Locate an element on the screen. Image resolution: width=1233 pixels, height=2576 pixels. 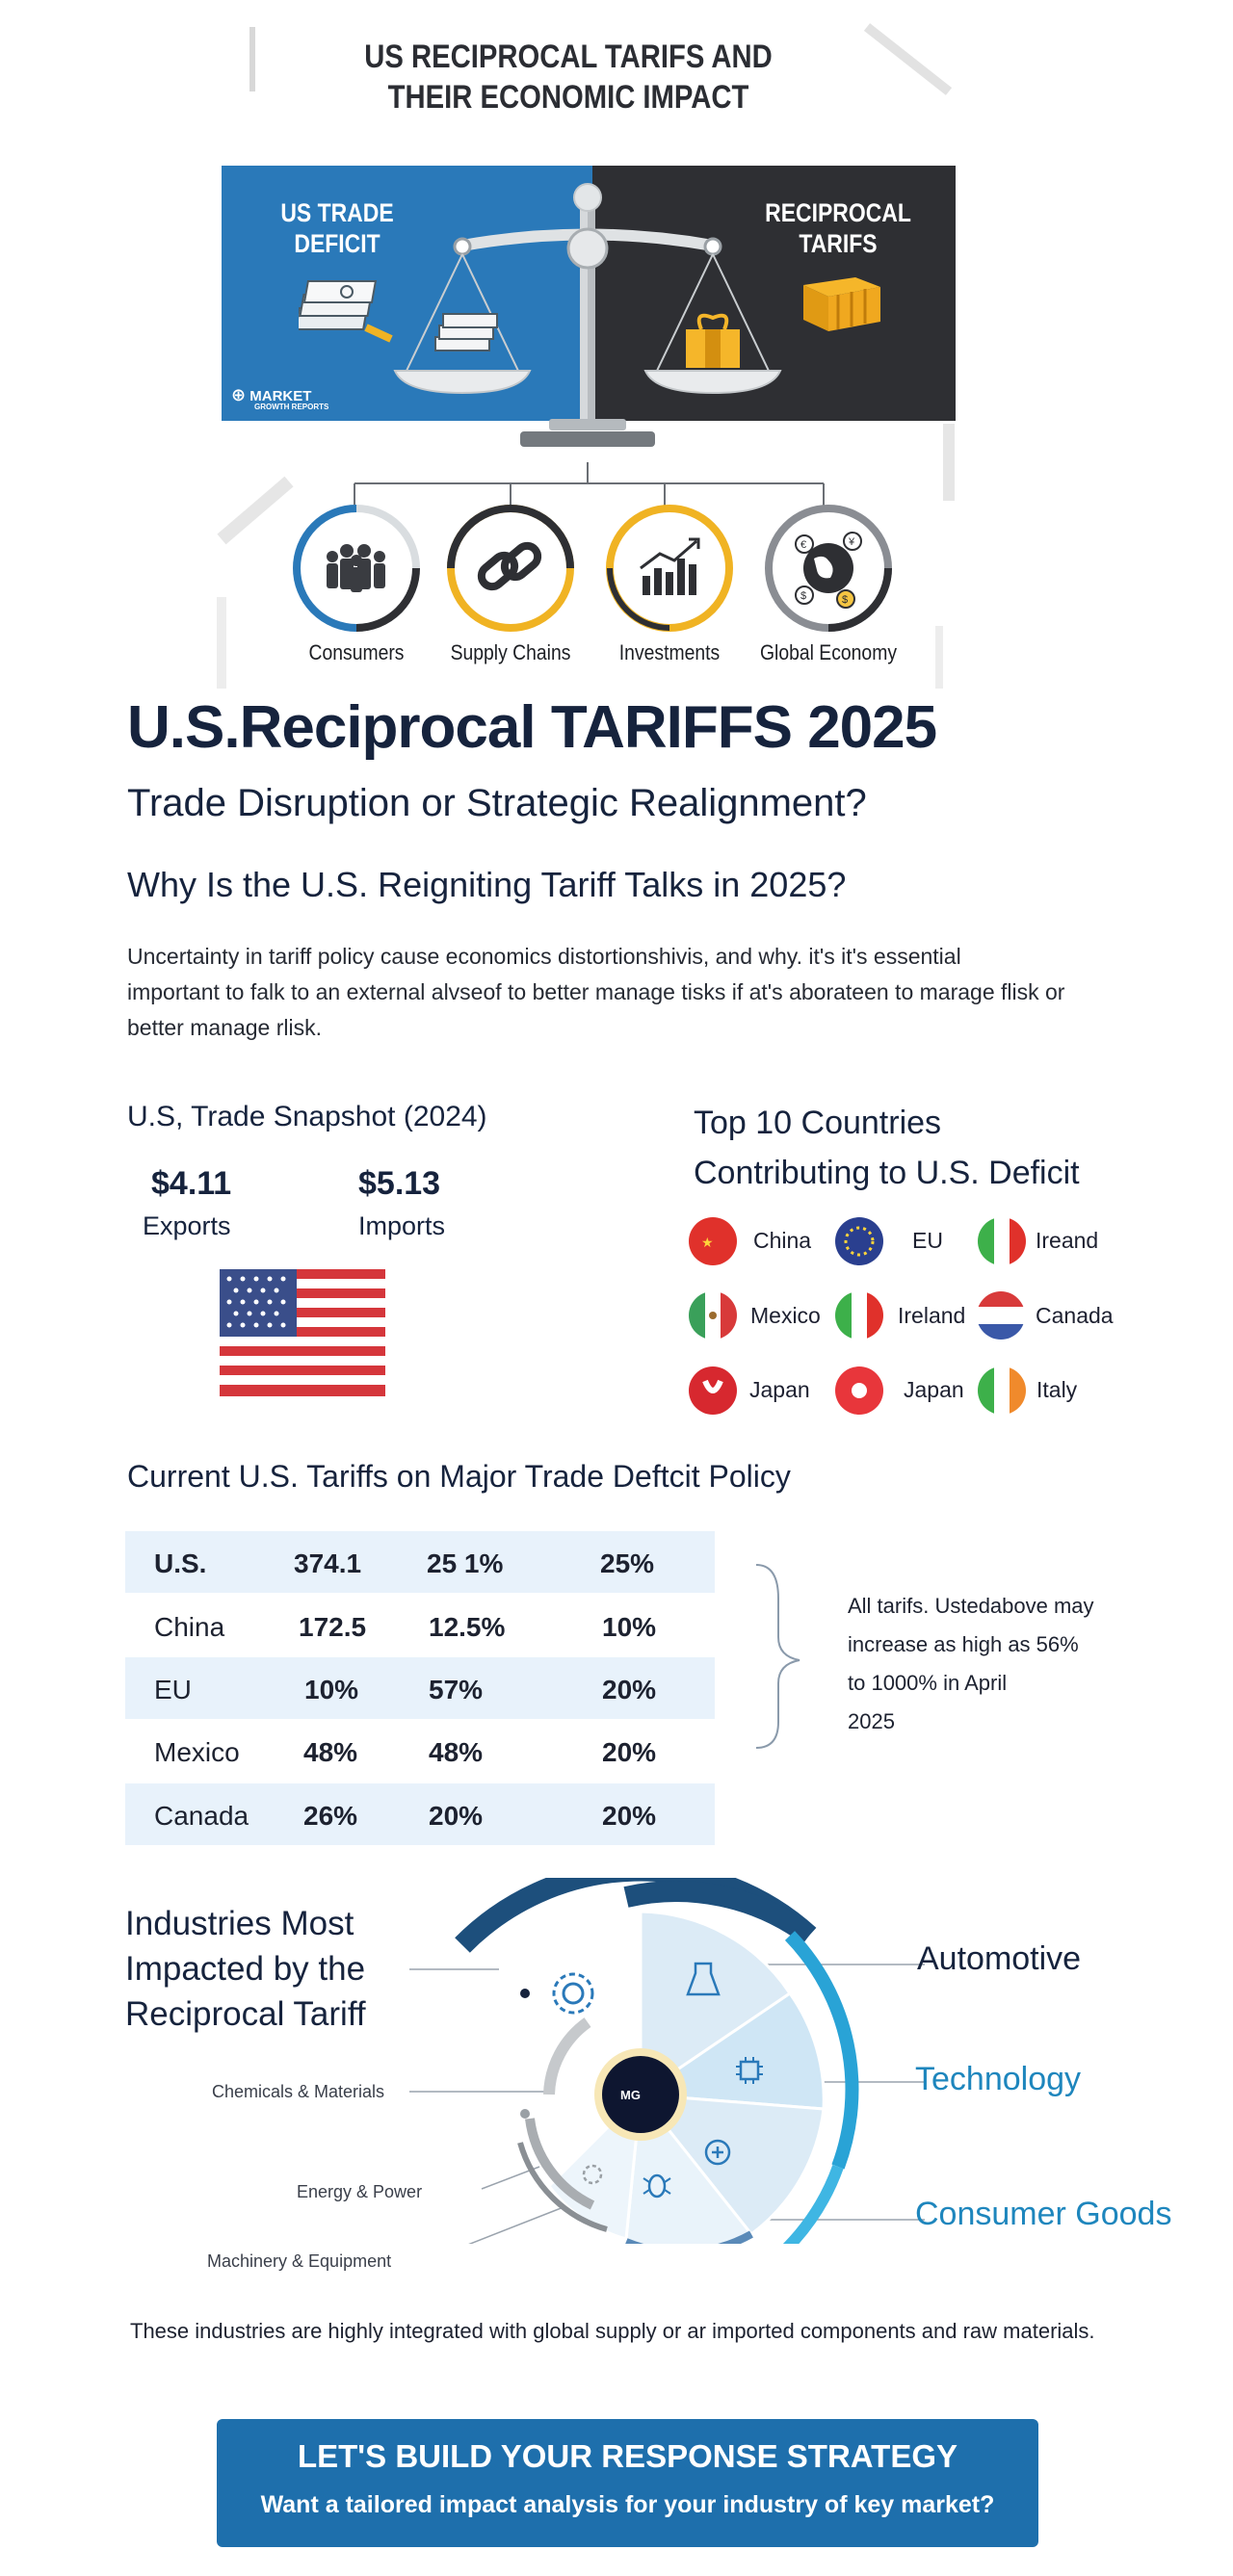
industry-consumer-goods: Consumer Goods is located at coordinates (1043, 2214).